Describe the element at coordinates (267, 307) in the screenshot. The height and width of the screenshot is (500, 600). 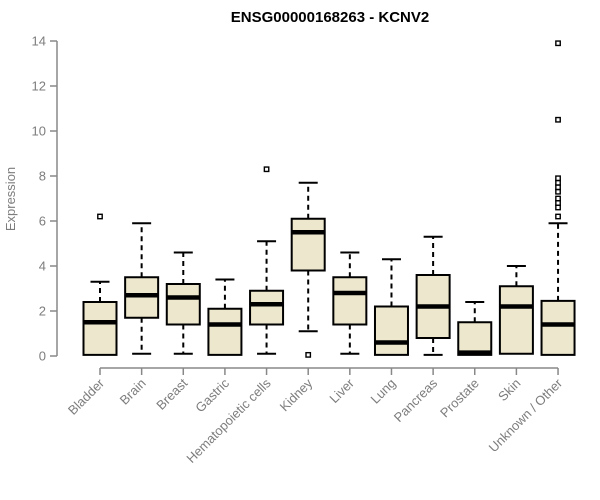
I see `box-hematopoietic-cells` at that location.